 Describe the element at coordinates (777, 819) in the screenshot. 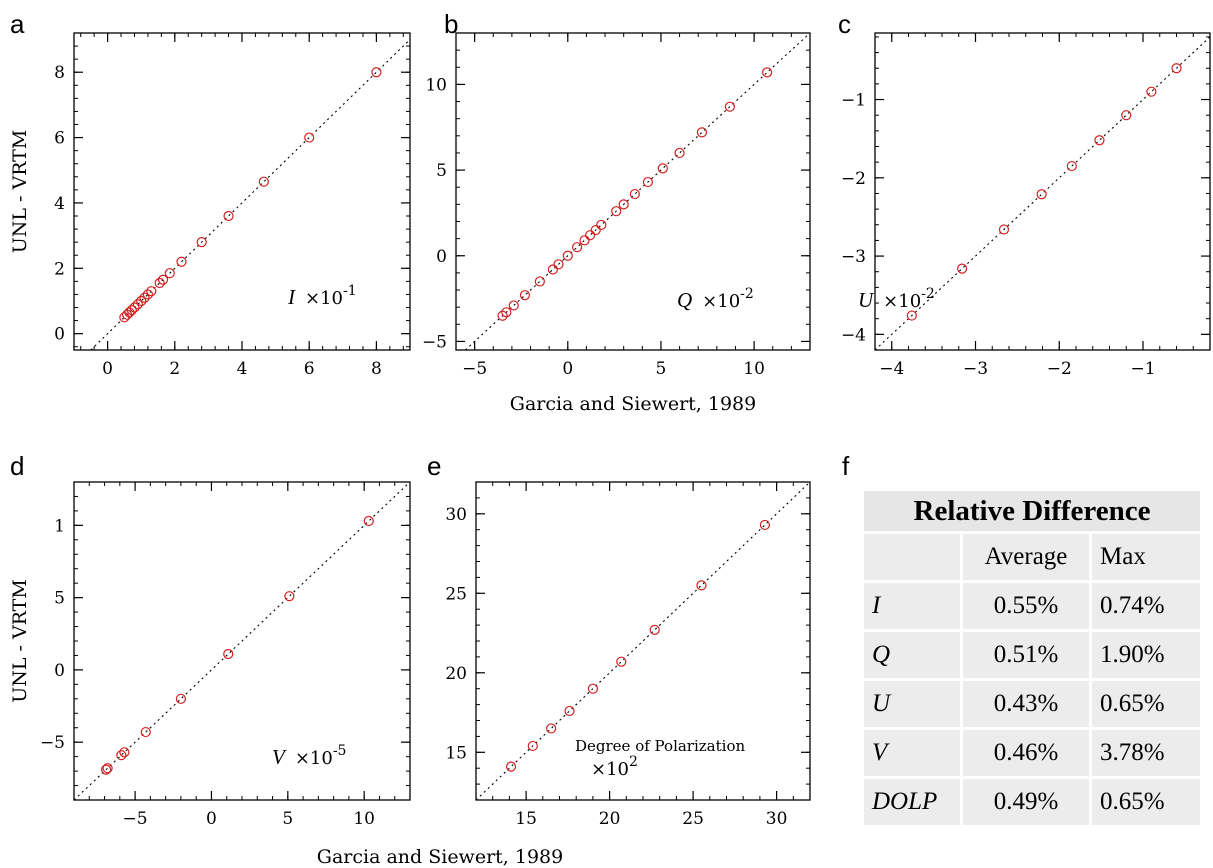

I see `x-tick-label: 30` at that location.